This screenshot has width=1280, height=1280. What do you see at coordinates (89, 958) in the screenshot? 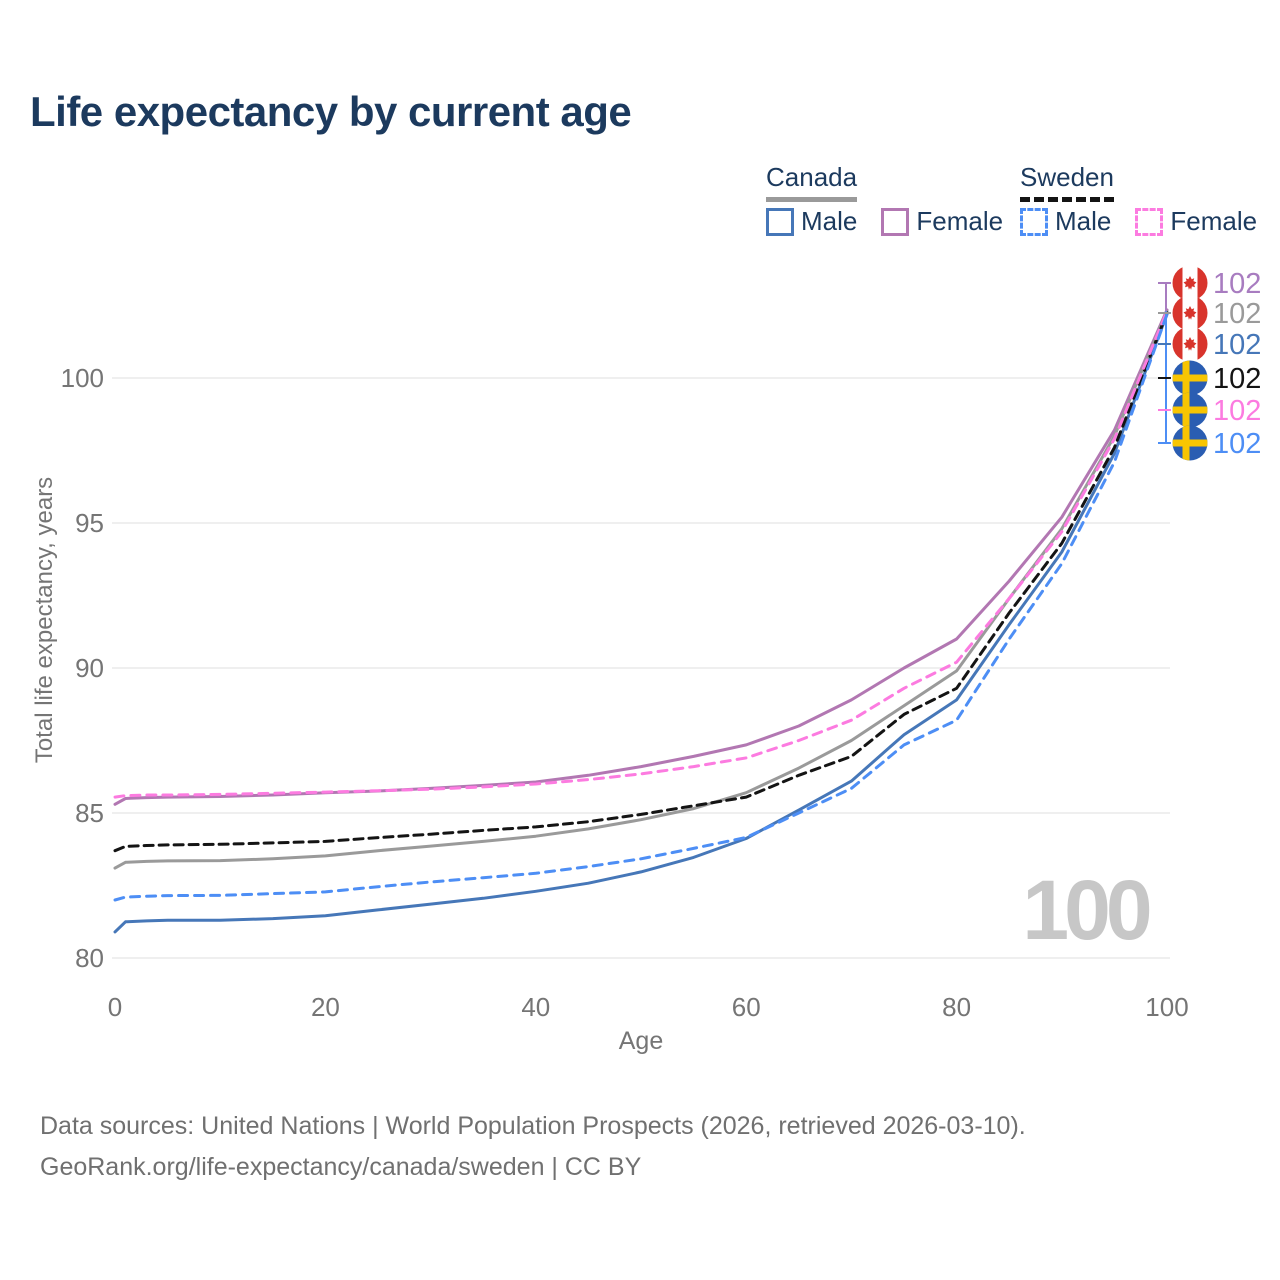
I see `y-tick-label: 80` at bounding box center [89, 958].